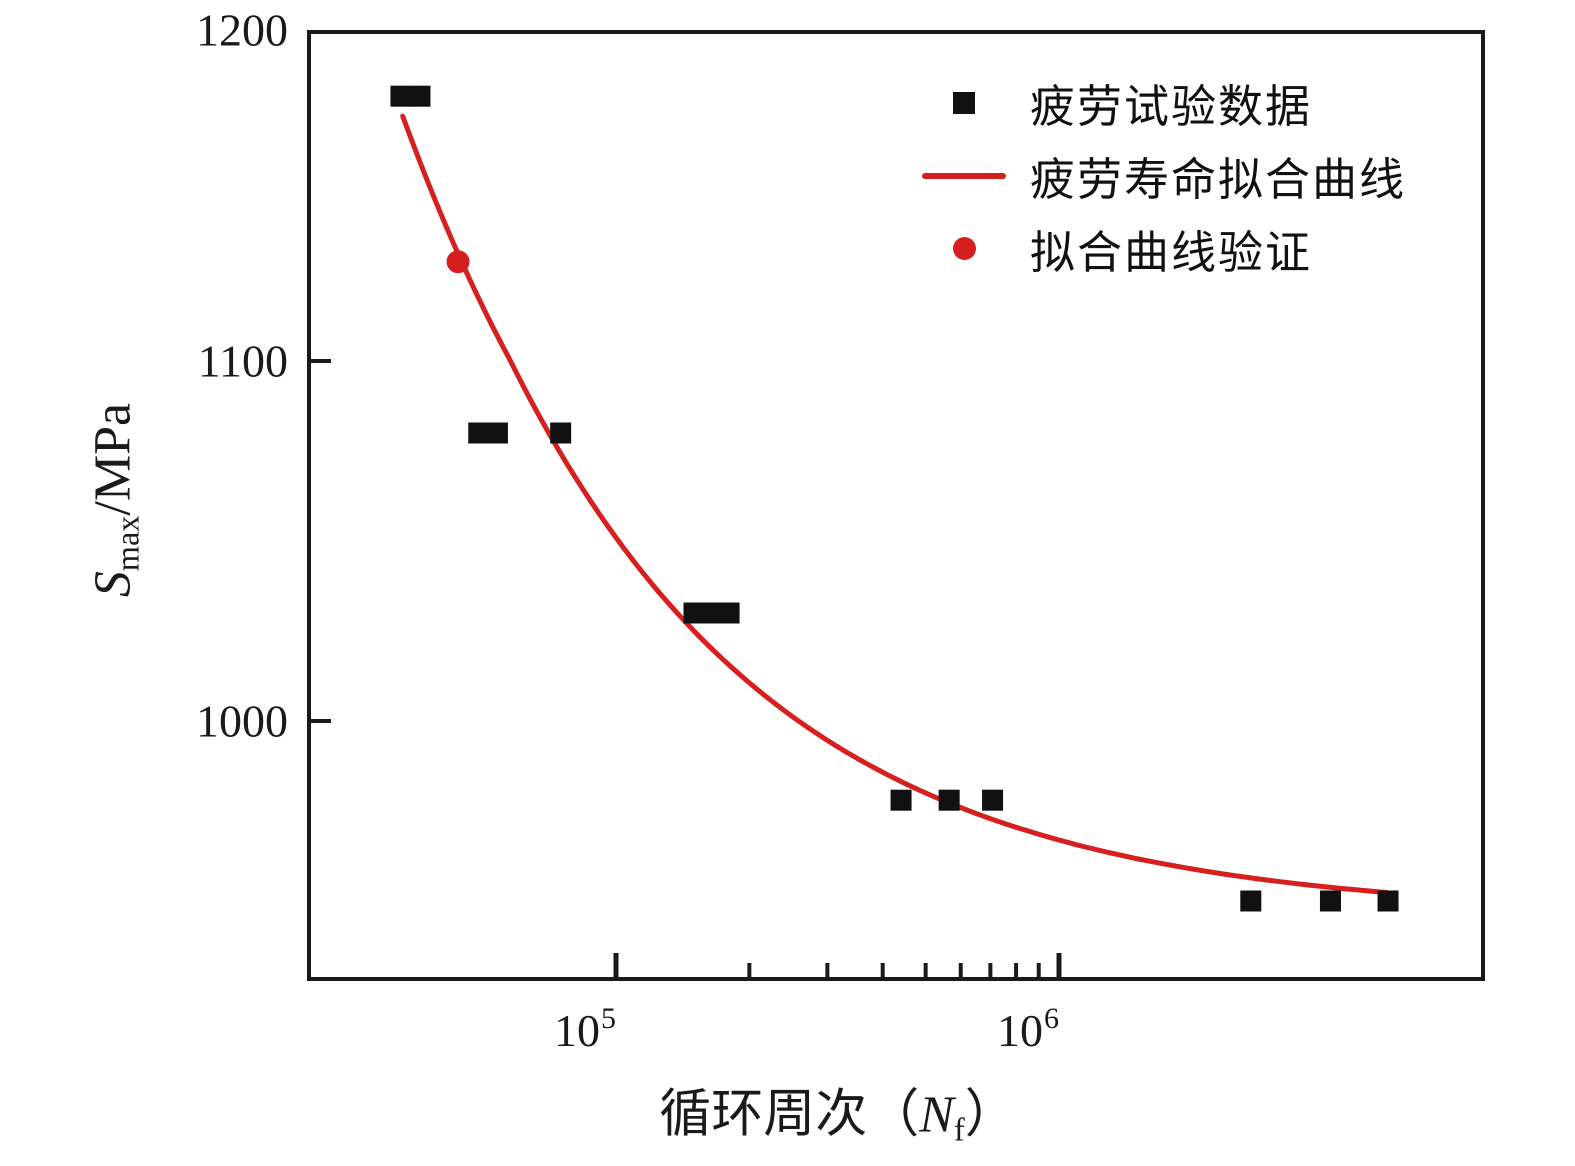 The width and height of the screenshot is (1575, 1166). I want to click on y-axis-title: Smax/MPa, so click(114, 500).